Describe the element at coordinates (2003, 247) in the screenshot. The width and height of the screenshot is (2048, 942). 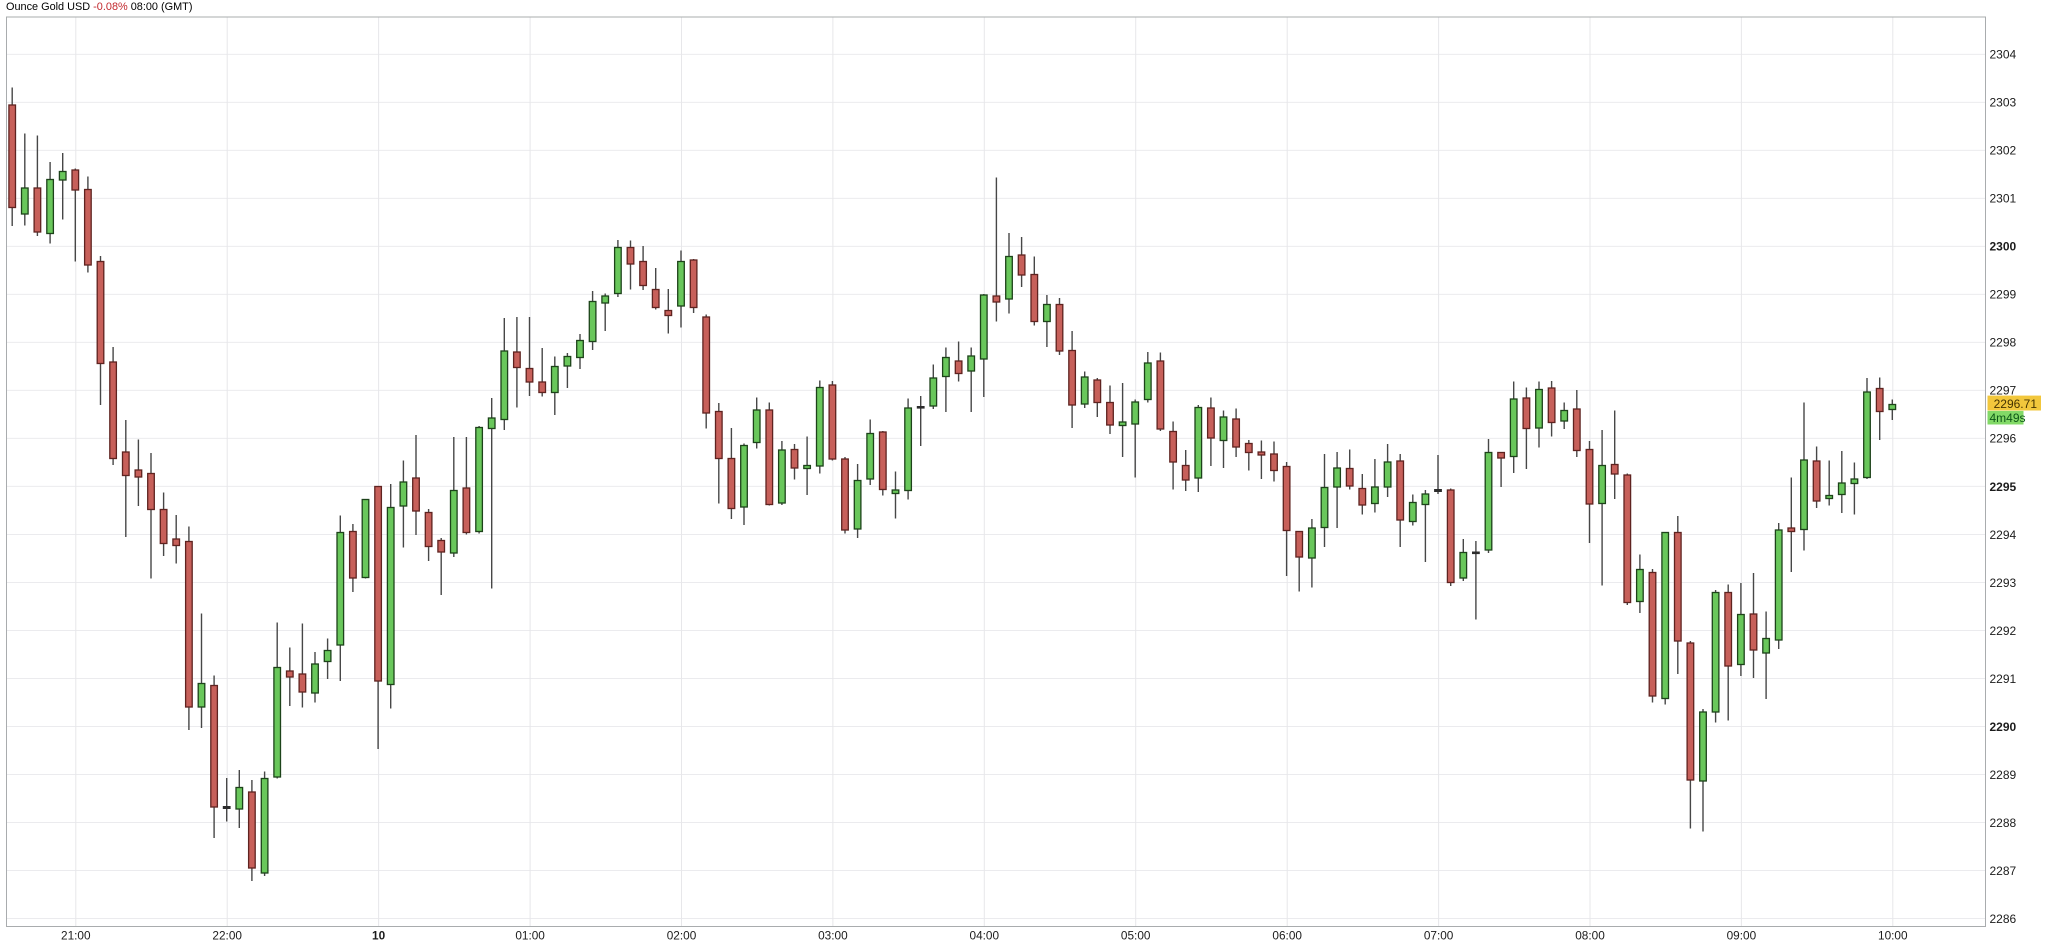
I see `svg-text: 2300` at that location.